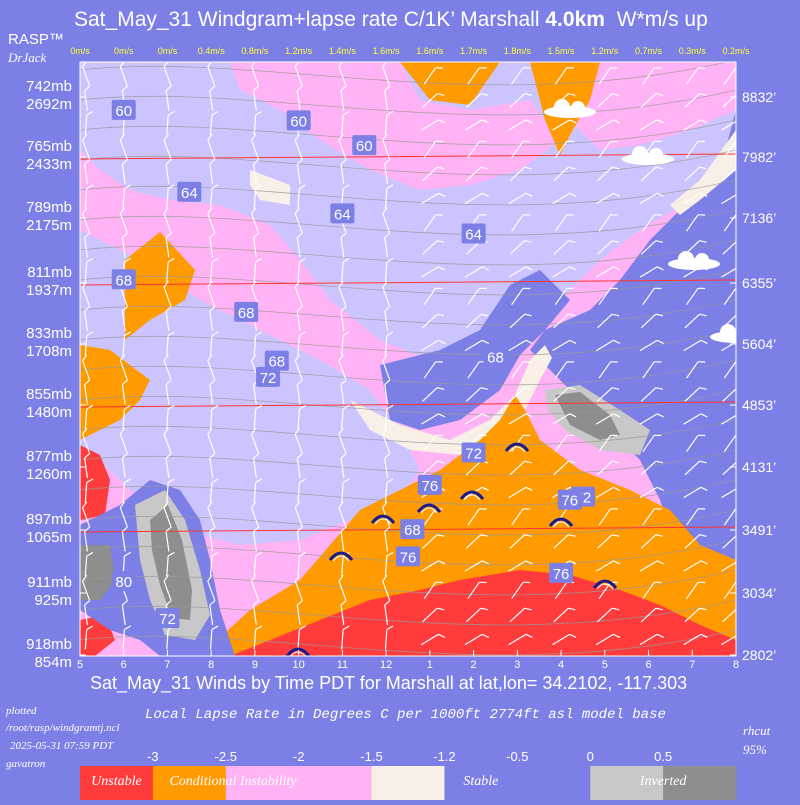 The image size is (800, 805). Describe the element at coordinates (587, 416) in the screenshot. I see `region-inverted-dark-right` at that location.